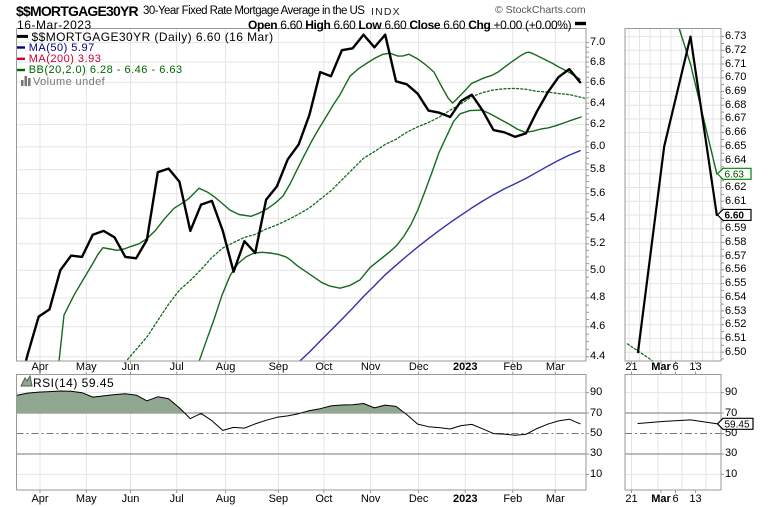 Image resolution: width=770 pixels, height=507 pixels. Describe the element at coordinates (737, 425) in the screenshot. I see `svg-text: 59.45` at that location.